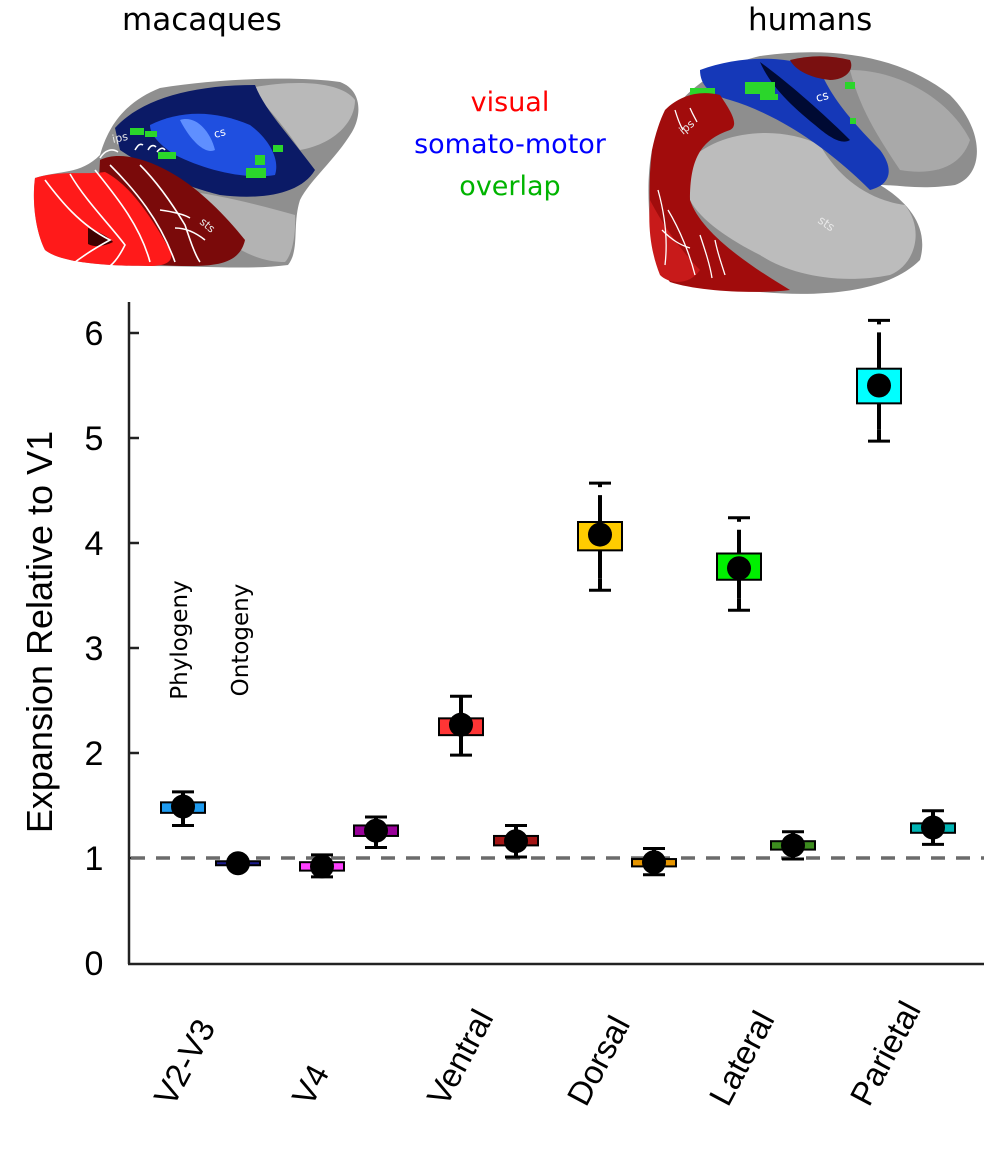  I want to click on x-tick-labels: V2-V3 V4 Ventral Dorsal Lateral Parietal, so click(537, 1053).